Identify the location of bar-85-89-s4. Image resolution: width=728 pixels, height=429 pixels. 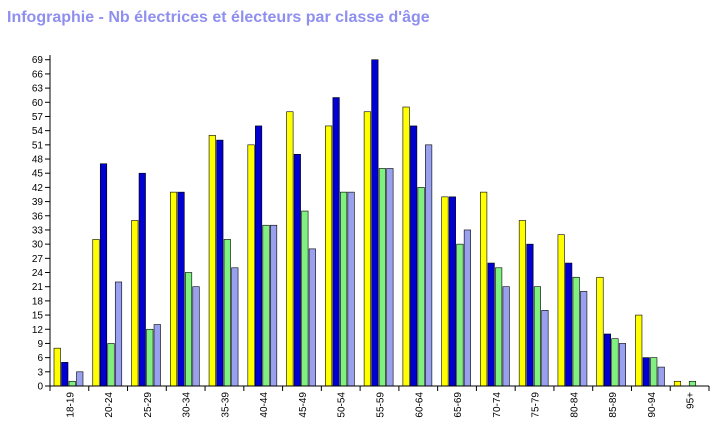
(622, 365).